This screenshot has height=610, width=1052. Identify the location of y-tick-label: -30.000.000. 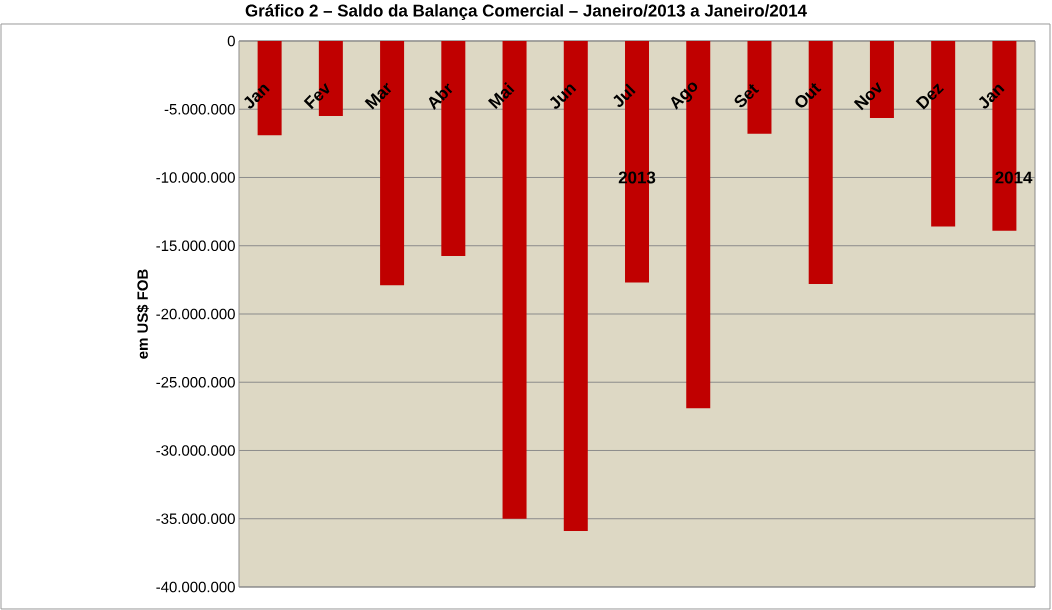
(195, 450).